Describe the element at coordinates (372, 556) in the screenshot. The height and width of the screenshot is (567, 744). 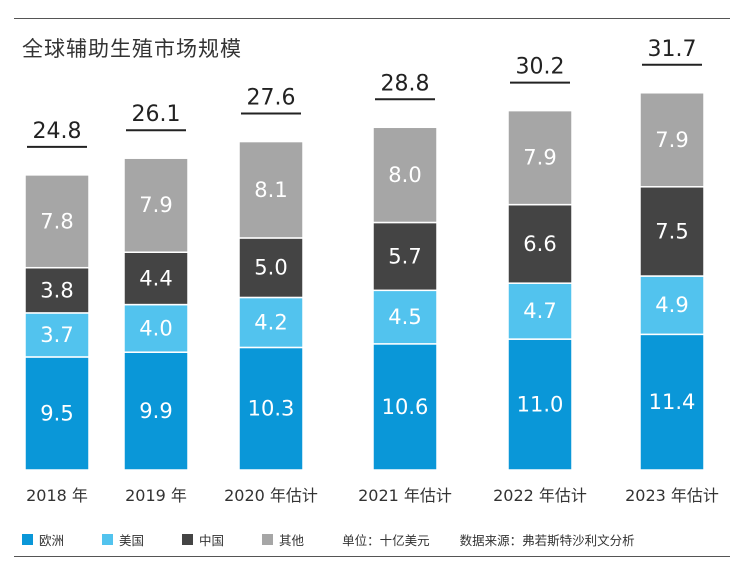
I see `bottom-rule` at that location.